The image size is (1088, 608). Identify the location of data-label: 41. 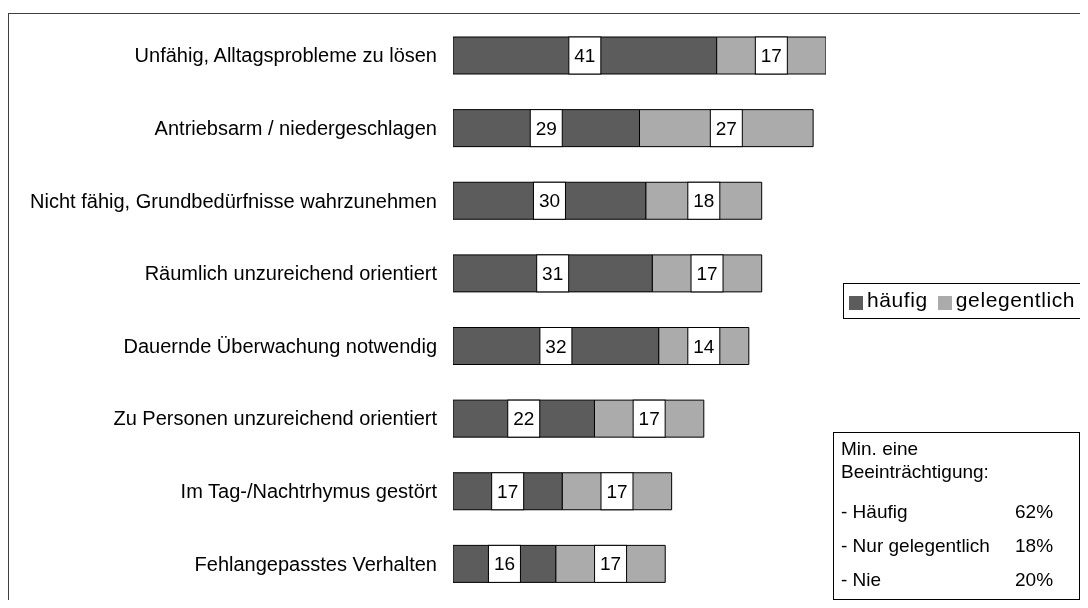
(585, 55).